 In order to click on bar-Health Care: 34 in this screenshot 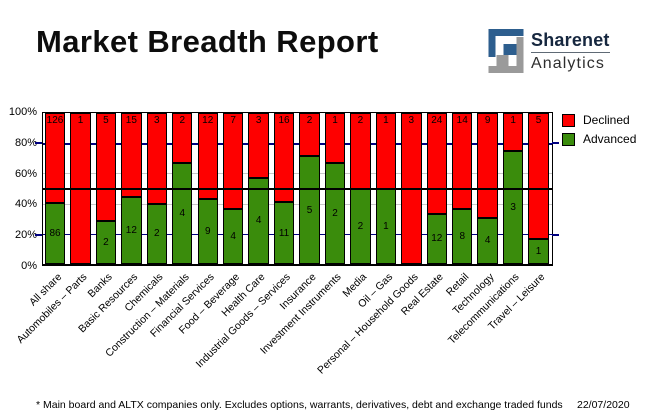, I will do `click(258, 188)`.